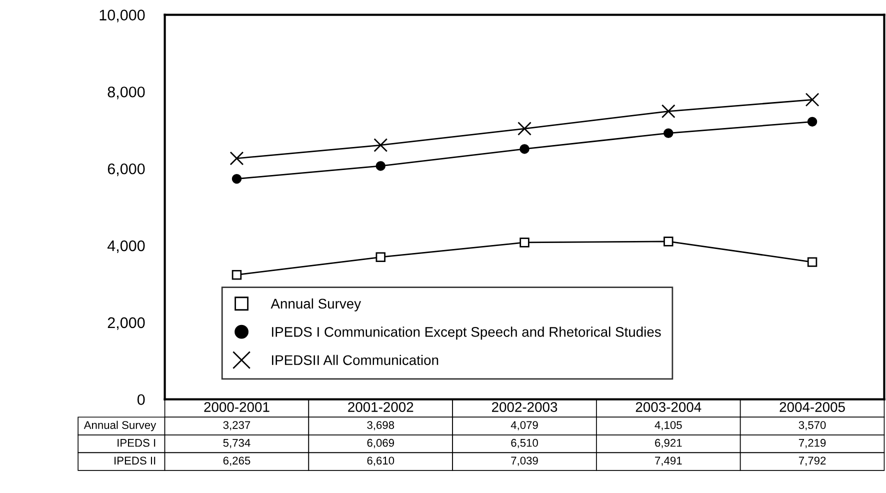 Image resolution: width=886 pixels, height=493 pixels. Describe the element at coordinates (355, 360) in the screenshot. I see `legend-label: IPEDSII All Communication` at that location.